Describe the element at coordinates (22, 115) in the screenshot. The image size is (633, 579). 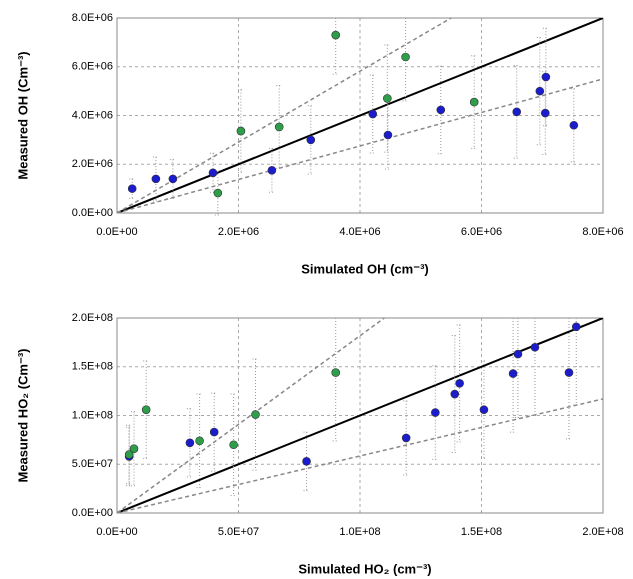
I see `y-axis-title: Measured OH (Cm⁻³)` at that location.